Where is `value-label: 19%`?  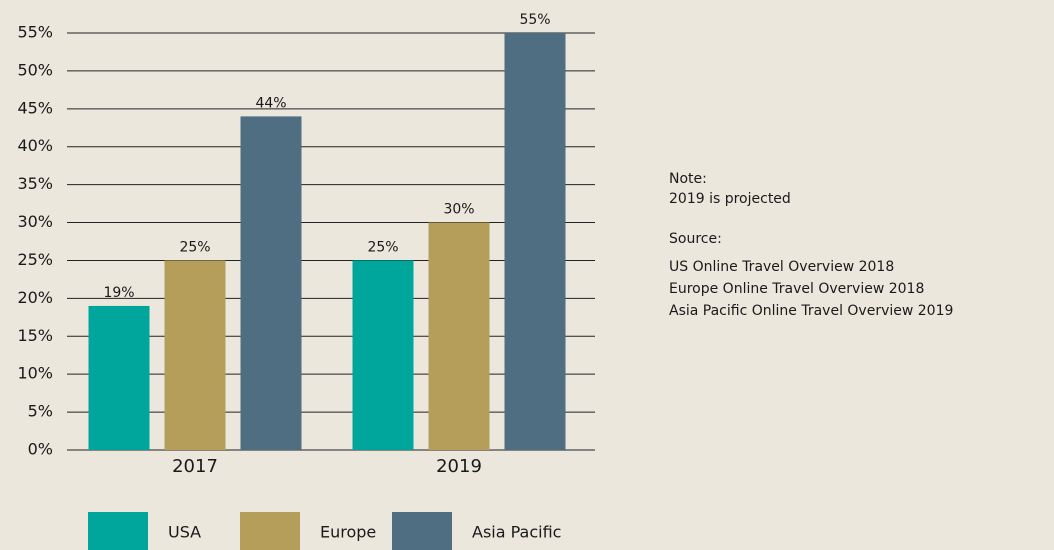
value-label: 19% is located at coordinates (118, 293).